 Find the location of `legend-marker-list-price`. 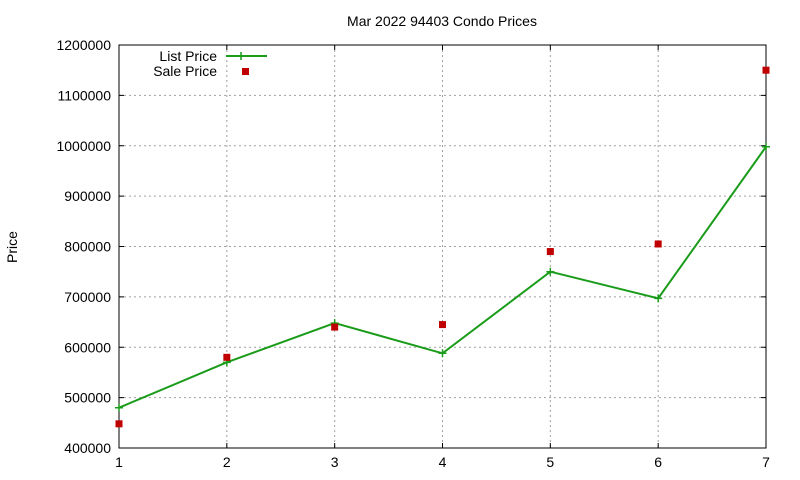

legend-marker-list-price is located at coordinates (241, 56).